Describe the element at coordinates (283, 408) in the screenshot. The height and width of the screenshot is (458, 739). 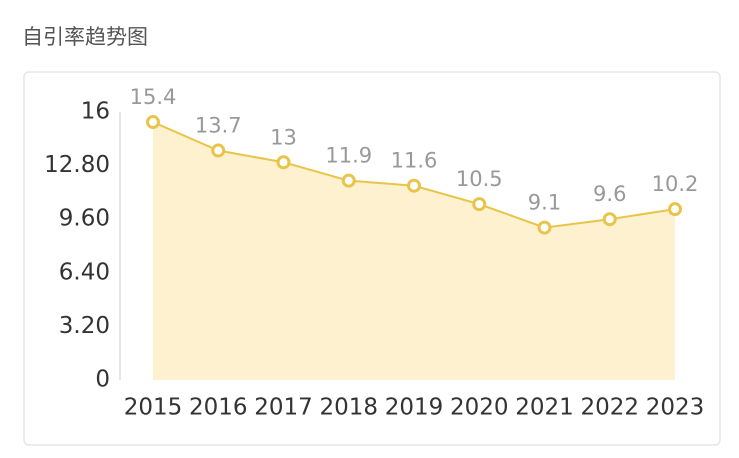
I see `x-tick-label: 2017` at that location.